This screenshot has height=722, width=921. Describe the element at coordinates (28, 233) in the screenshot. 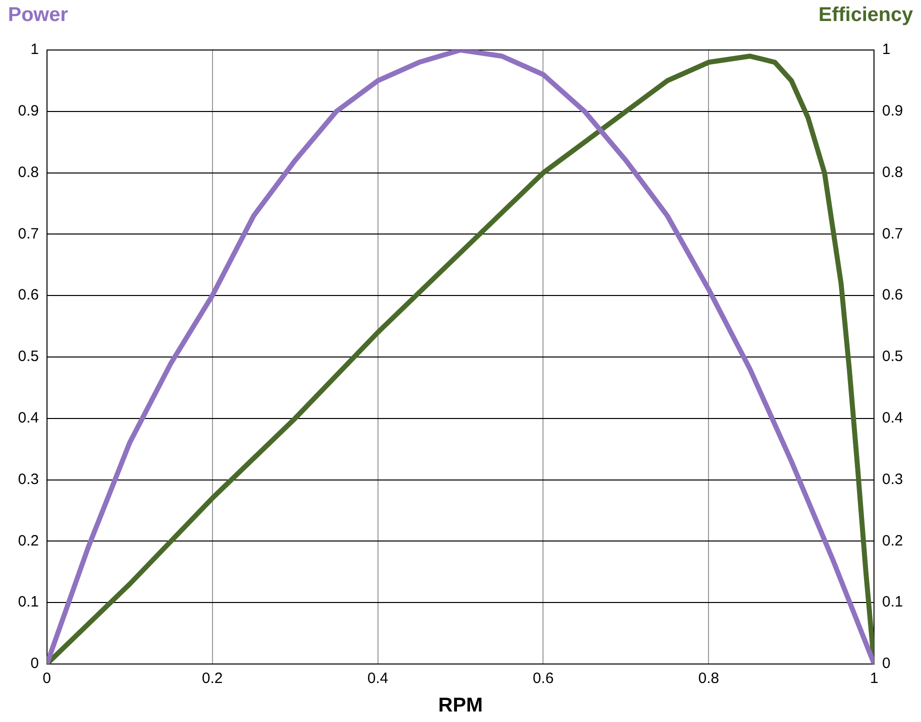

I see `y-tick-label: 0.7` at that location.